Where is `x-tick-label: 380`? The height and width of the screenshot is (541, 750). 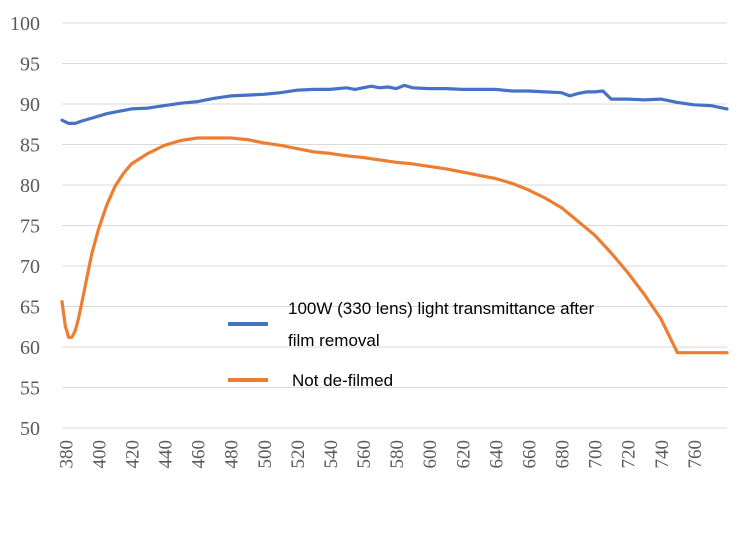
x-tick-label: 380 is located at coordinates (66, 454).